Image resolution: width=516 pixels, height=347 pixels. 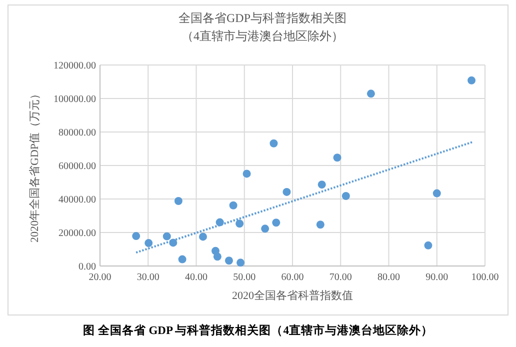 What do you see at coordinates (77, 166) in the screenshot?
I see `y-tick-label: 60000.00` at bounding box center [77, 166].